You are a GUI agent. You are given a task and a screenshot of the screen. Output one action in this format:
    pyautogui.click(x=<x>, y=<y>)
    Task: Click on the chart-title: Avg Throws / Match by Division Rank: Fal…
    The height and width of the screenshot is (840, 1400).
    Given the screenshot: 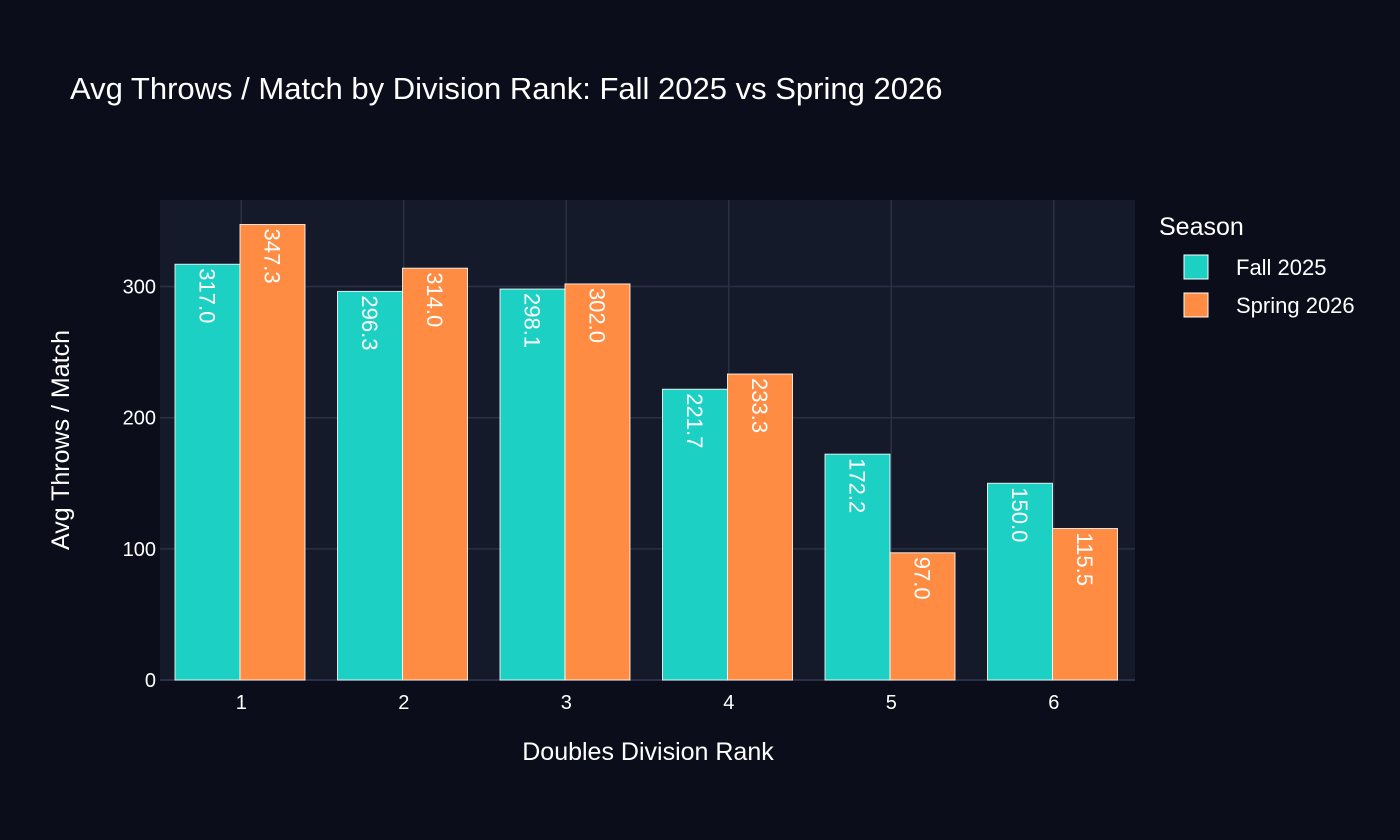 What is the action you would take?
    pyautogui.click(x=506, y=88)
    